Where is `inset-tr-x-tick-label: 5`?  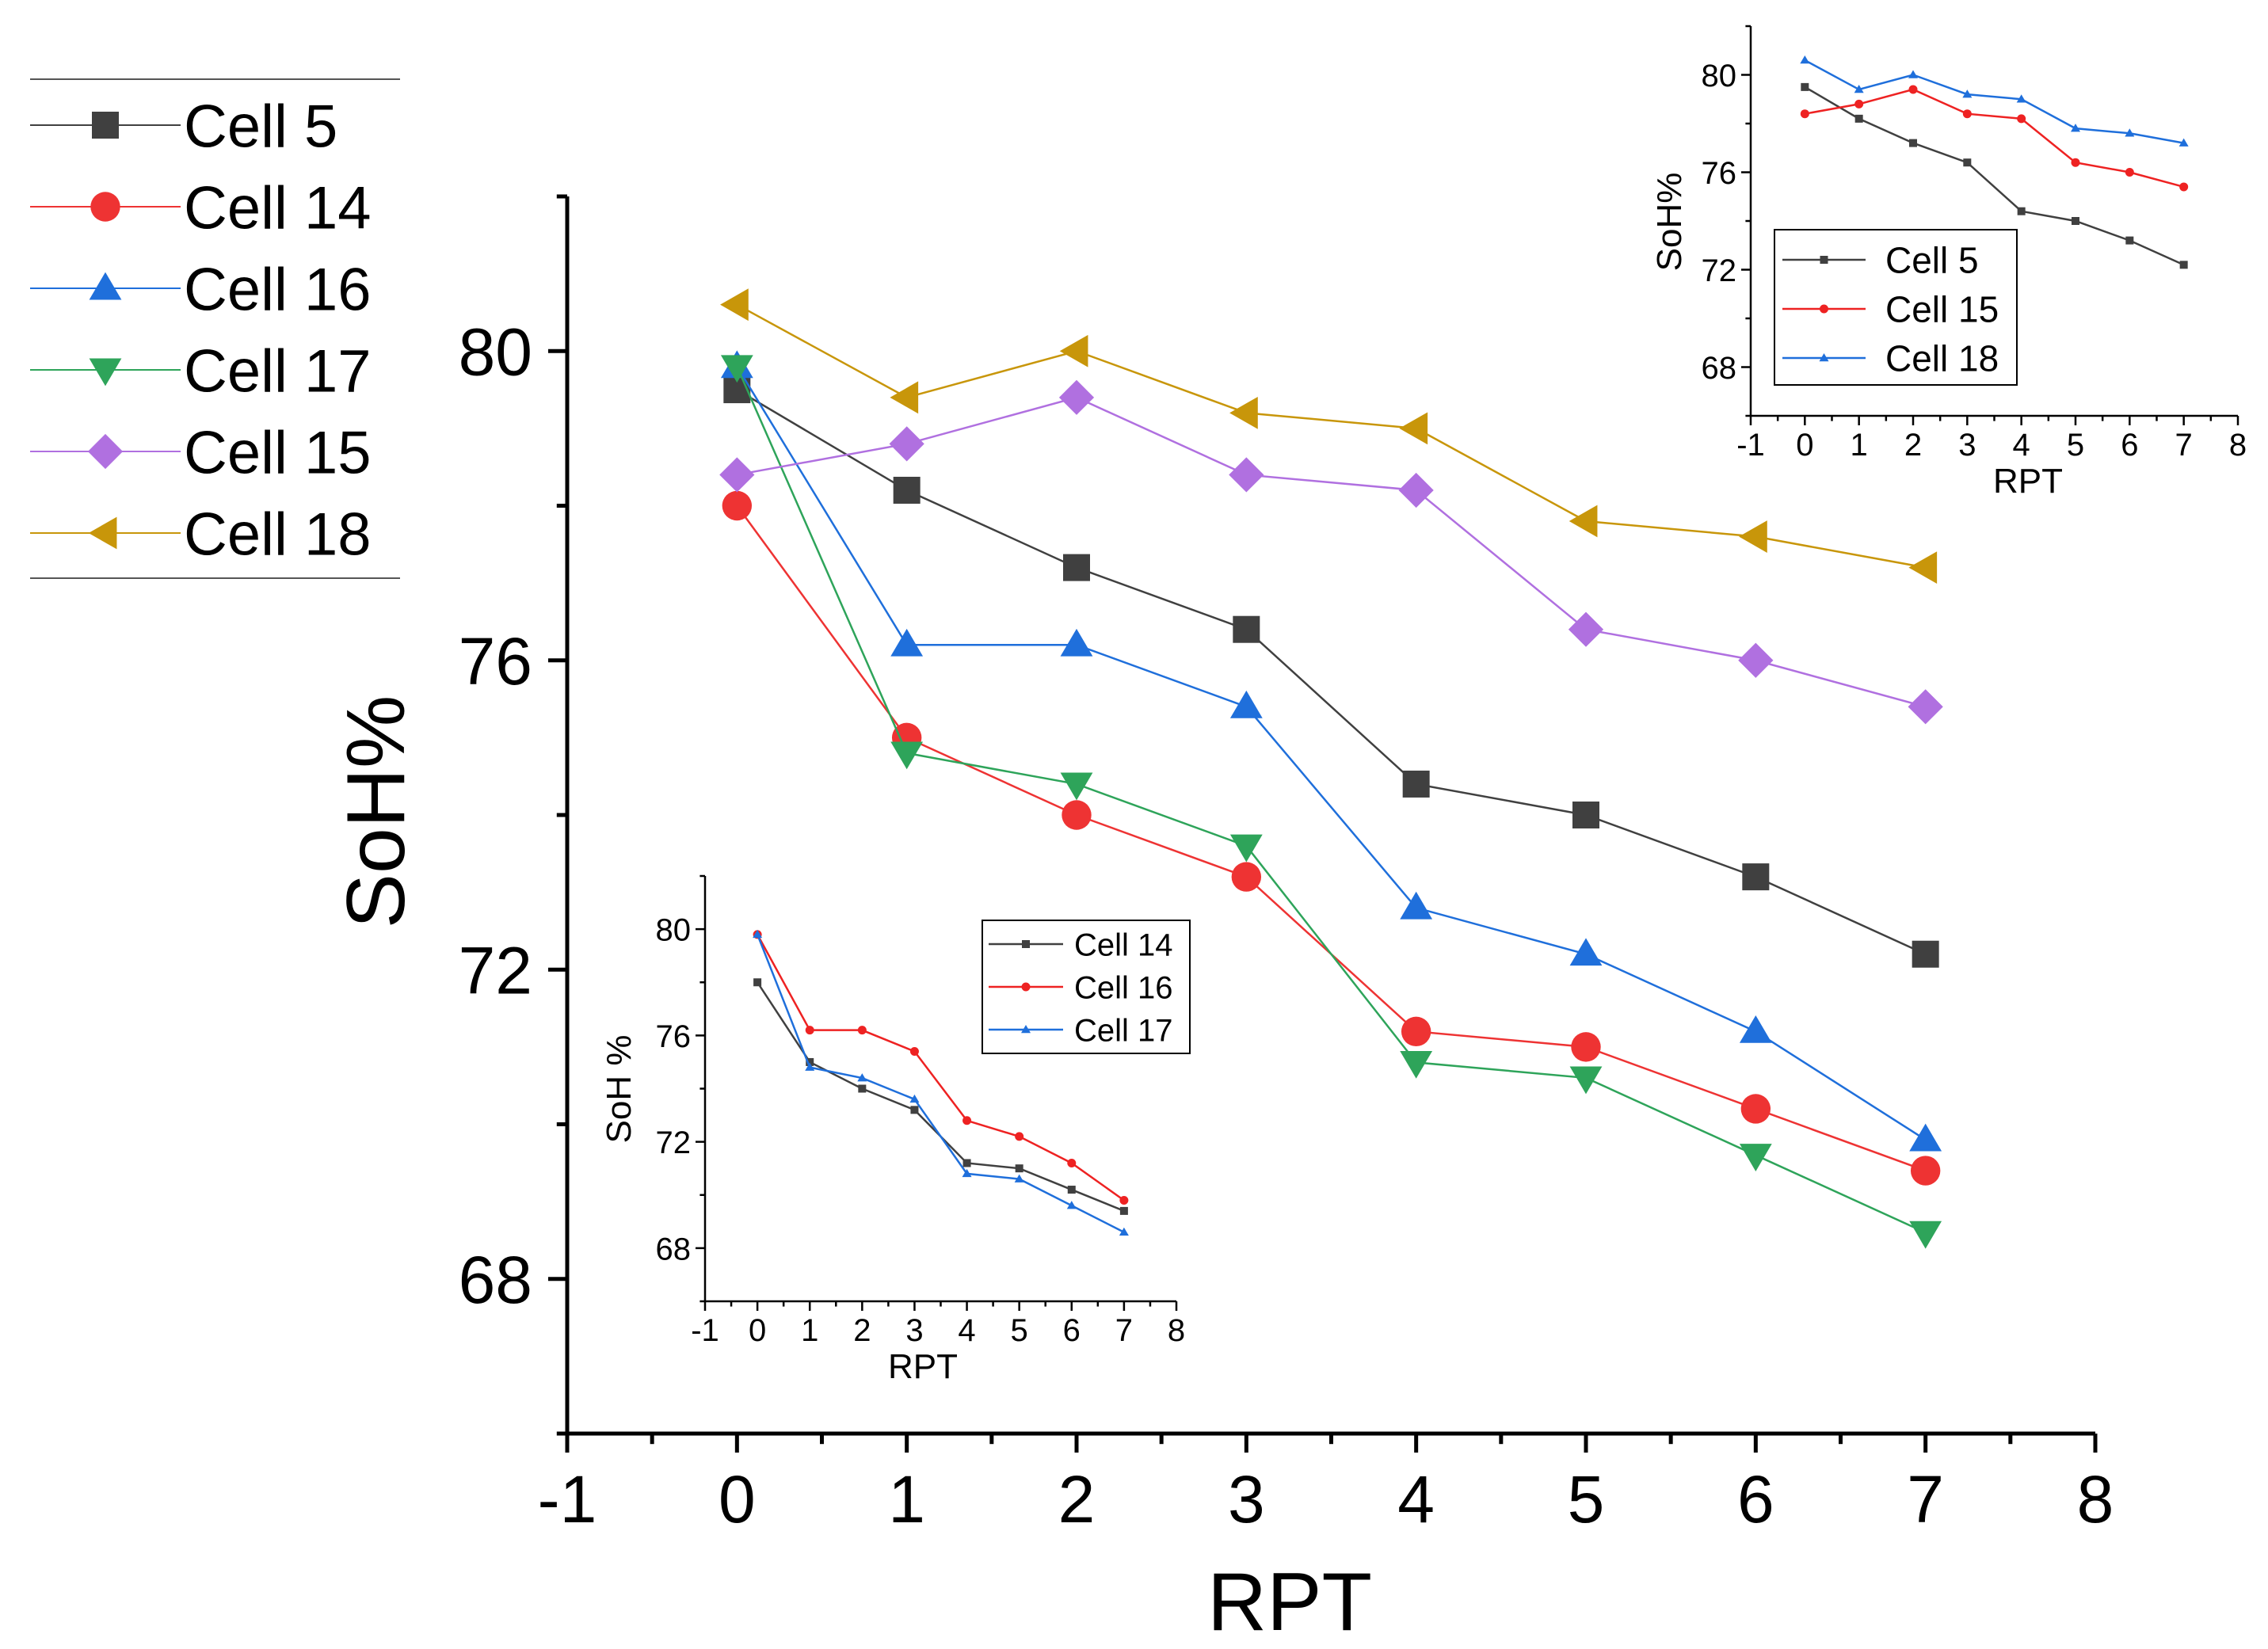
inset-tr-x-tick-label: 5 is located at coordinates (2075, 446).